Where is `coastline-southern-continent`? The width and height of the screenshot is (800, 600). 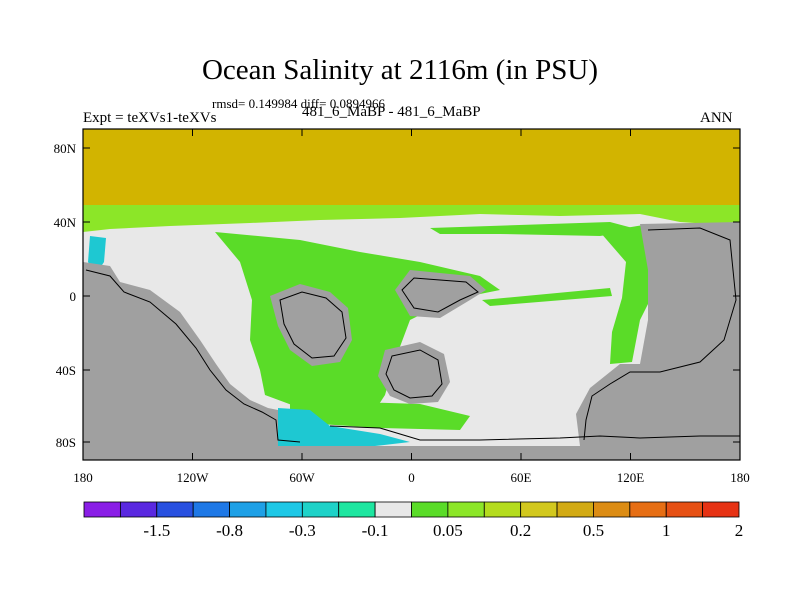
coastline-southern-continent is located at coordinates (414, 374).